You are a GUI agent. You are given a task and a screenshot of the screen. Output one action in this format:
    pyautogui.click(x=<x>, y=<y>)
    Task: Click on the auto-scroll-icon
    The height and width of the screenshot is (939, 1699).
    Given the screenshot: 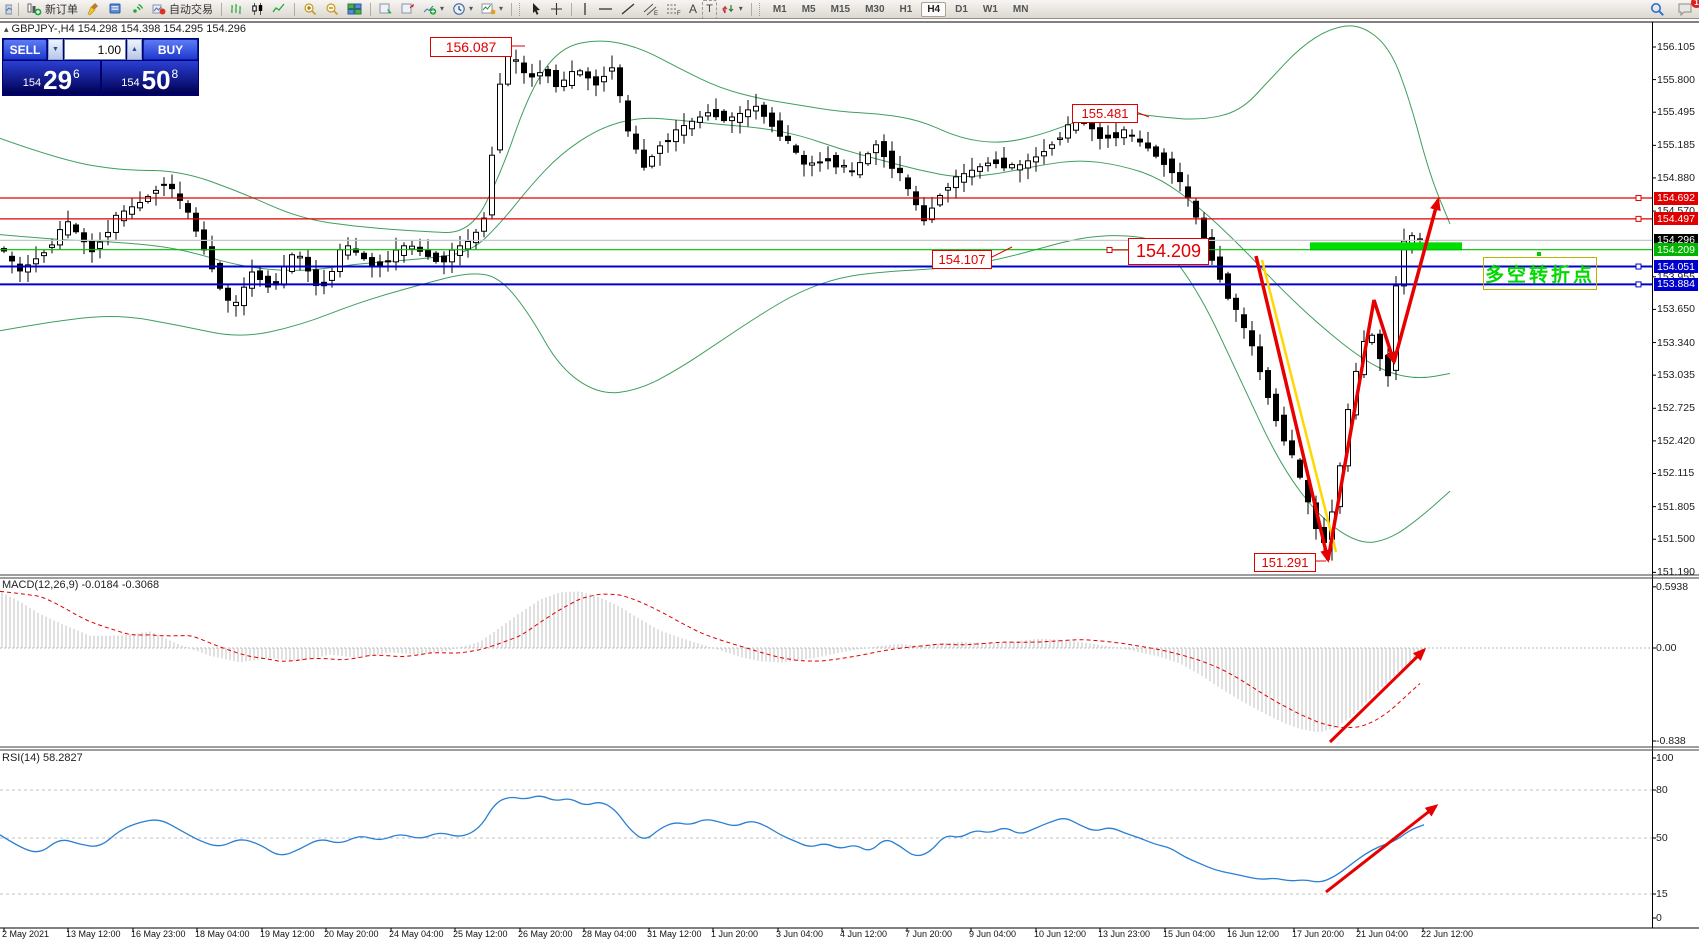 What is the action you would take?
    pyautogui.click(x=385, y=8)
    